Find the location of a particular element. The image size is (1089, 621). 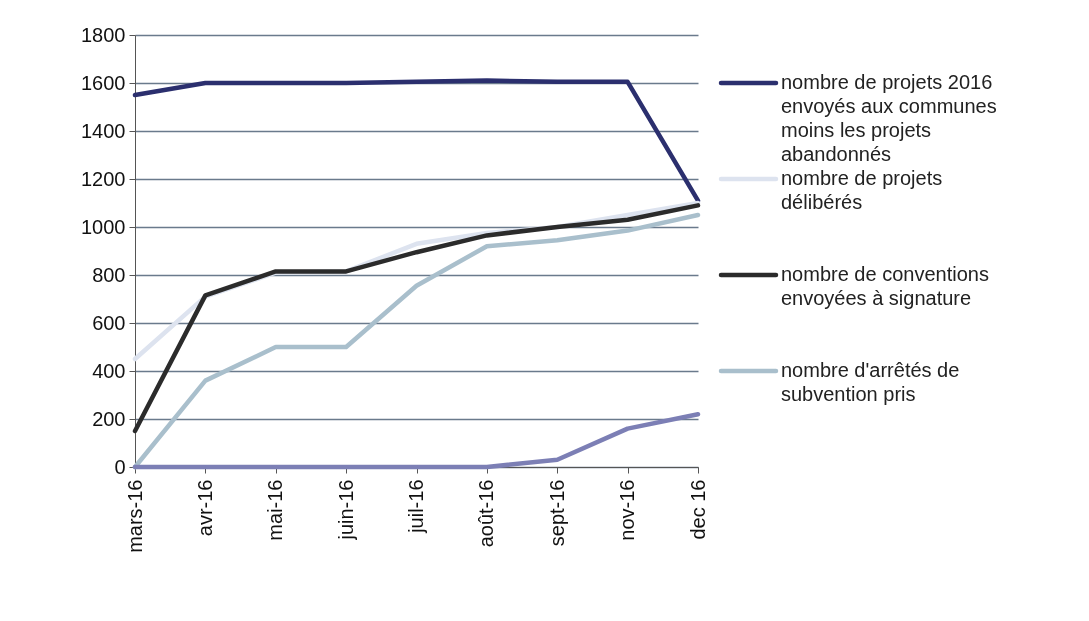

y-tick-label: 0 is located at coordinates (120, 466).